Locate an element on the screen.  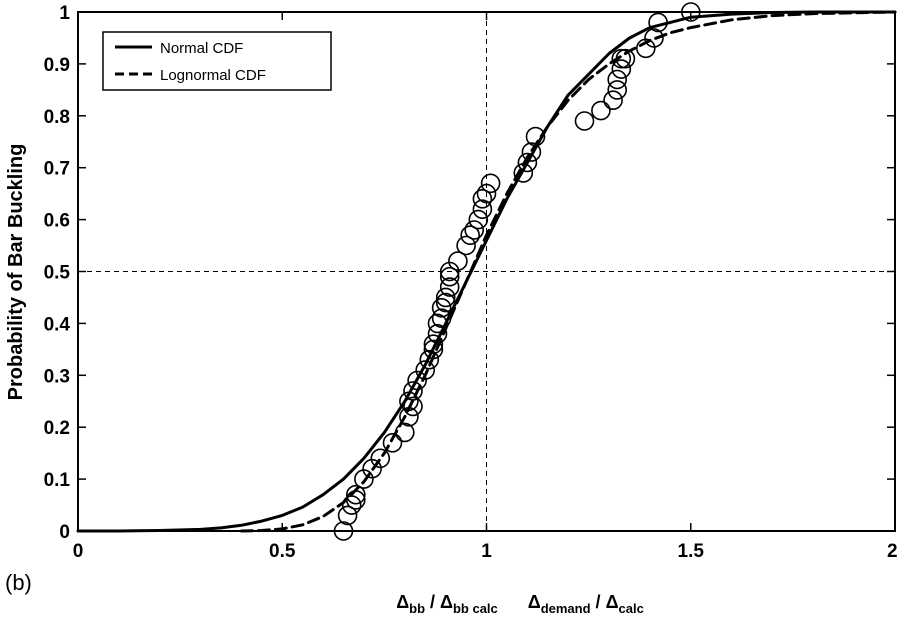
legend-label-normal: Normal CDF is located at coordinates (201, 48).